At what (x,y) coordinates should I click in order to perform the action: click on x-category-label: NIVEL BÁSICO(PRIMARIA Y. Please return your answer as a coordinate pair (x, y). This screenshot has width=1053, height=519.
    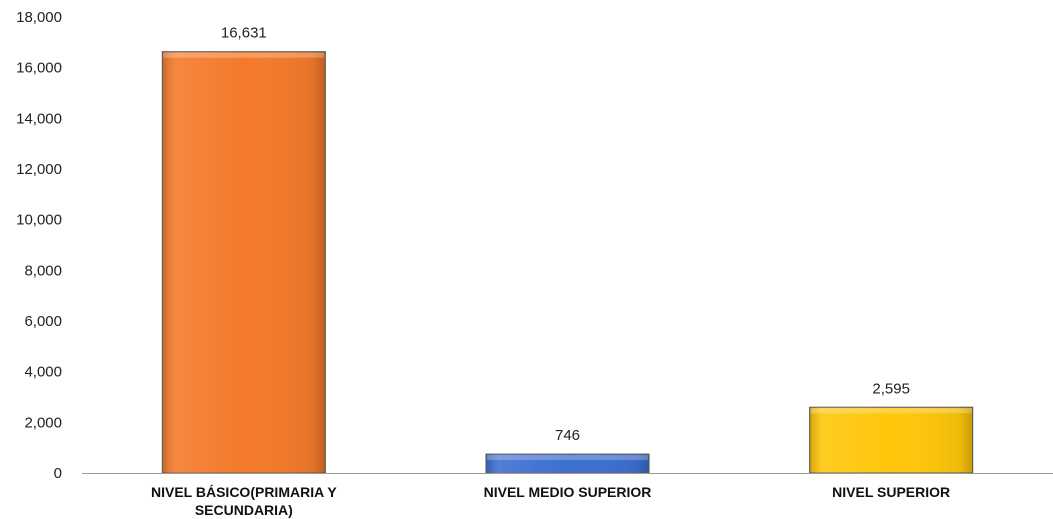
    Looking at the image, I should click on (244, 492).